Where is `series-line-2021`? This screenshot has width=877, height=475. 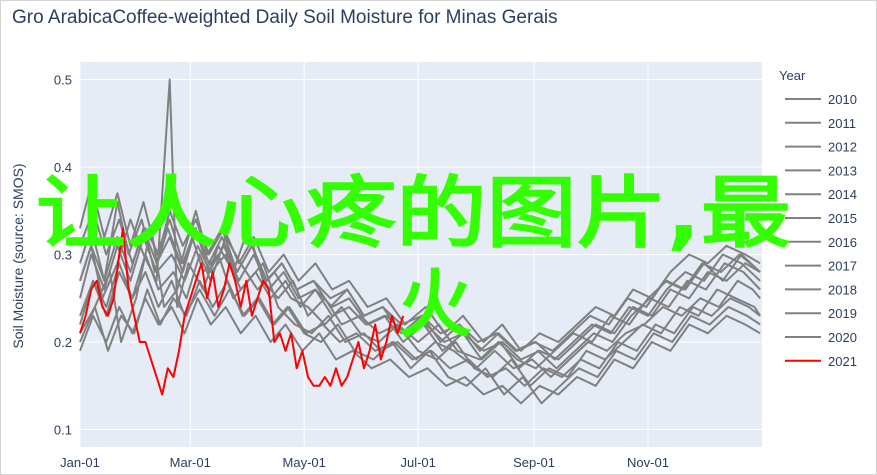
series-line-2021 is located at coordinates (242, 311).